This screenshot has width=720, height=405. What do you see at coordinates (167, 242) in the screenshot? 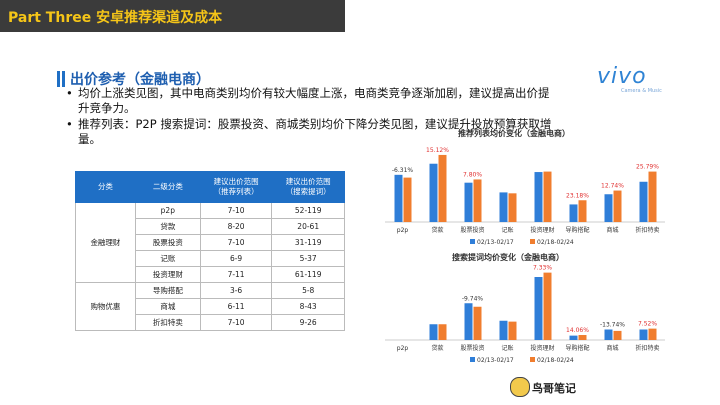
I see `table-cell: 股票投资` at bounding box center [167, 242].